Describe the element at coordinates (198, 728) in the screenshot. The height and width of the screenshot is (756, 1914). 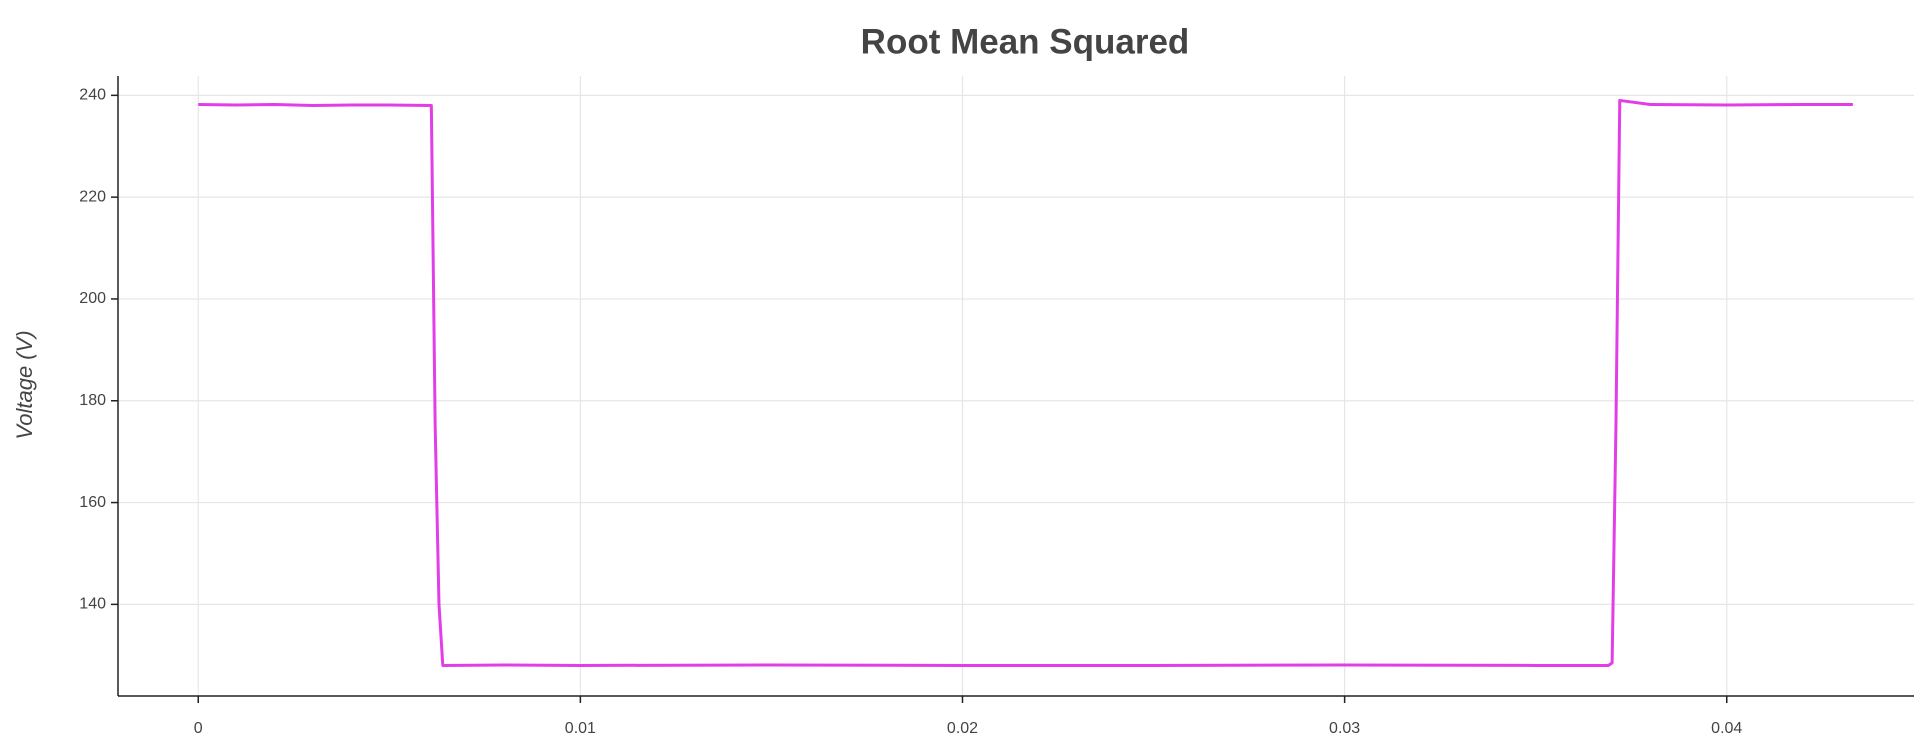
I see `x-tick-label: 0` at that location.